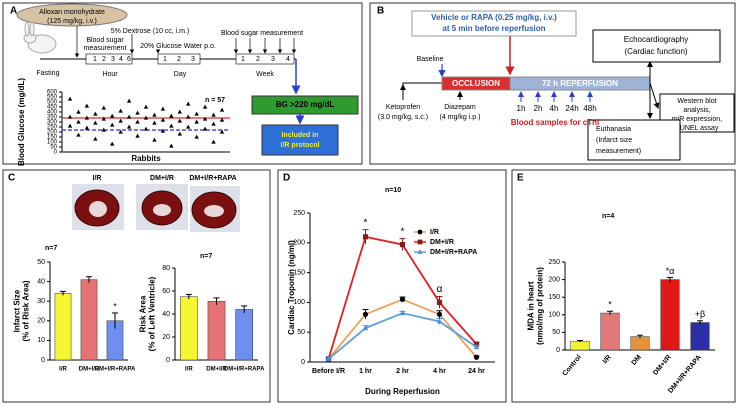  What do you see at coordinates (393, 190) in the screenshot?
I see `note: n=10` at bounding box center [393, 190].